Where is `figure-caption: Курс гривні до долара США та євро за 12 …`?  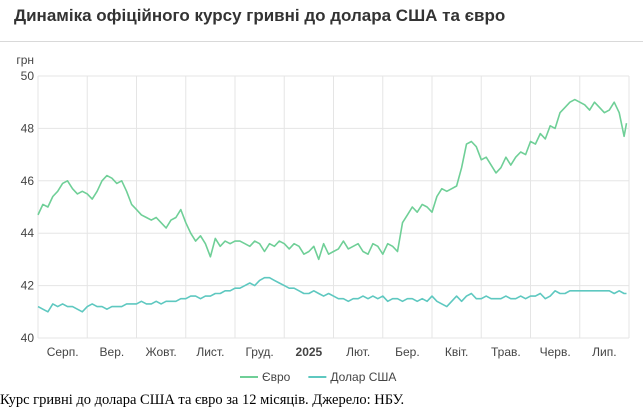
figure-caption: Курс гривні до долара США та євро за 12 … is located at coordinates (202, 400).